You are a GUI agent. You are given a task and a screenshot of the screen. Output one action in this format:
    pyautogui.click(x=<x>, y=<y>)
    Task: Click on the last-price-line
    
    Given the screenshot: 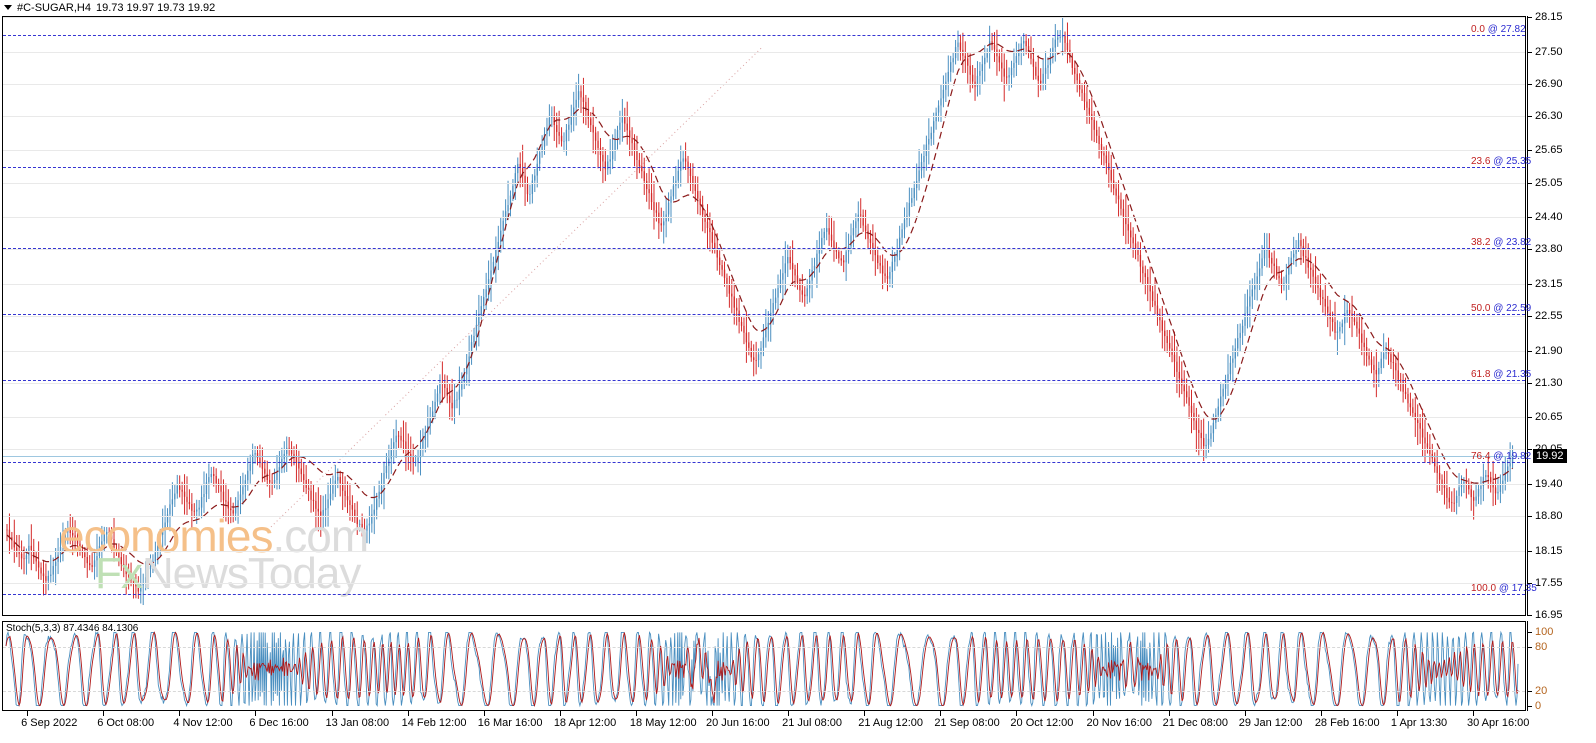 What is the action you would take?
    pyautogui.click(x=764, y=457)
    